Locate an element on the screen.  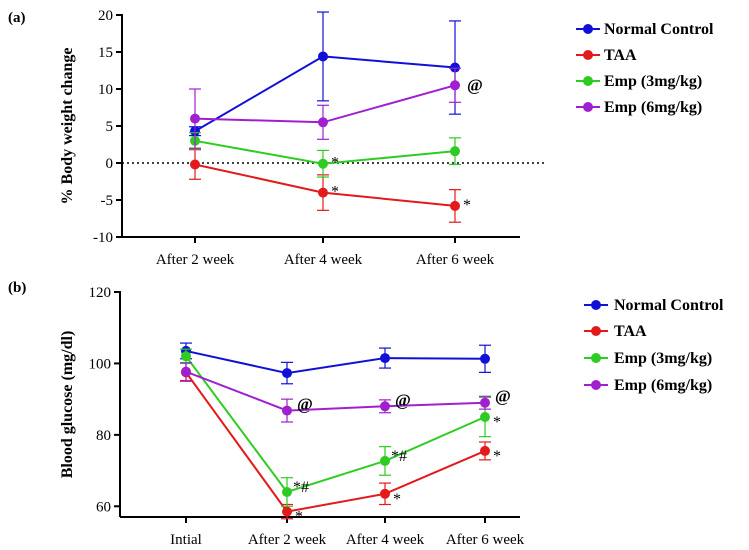
panel-label: (a) is located at coordinates (17, 18).